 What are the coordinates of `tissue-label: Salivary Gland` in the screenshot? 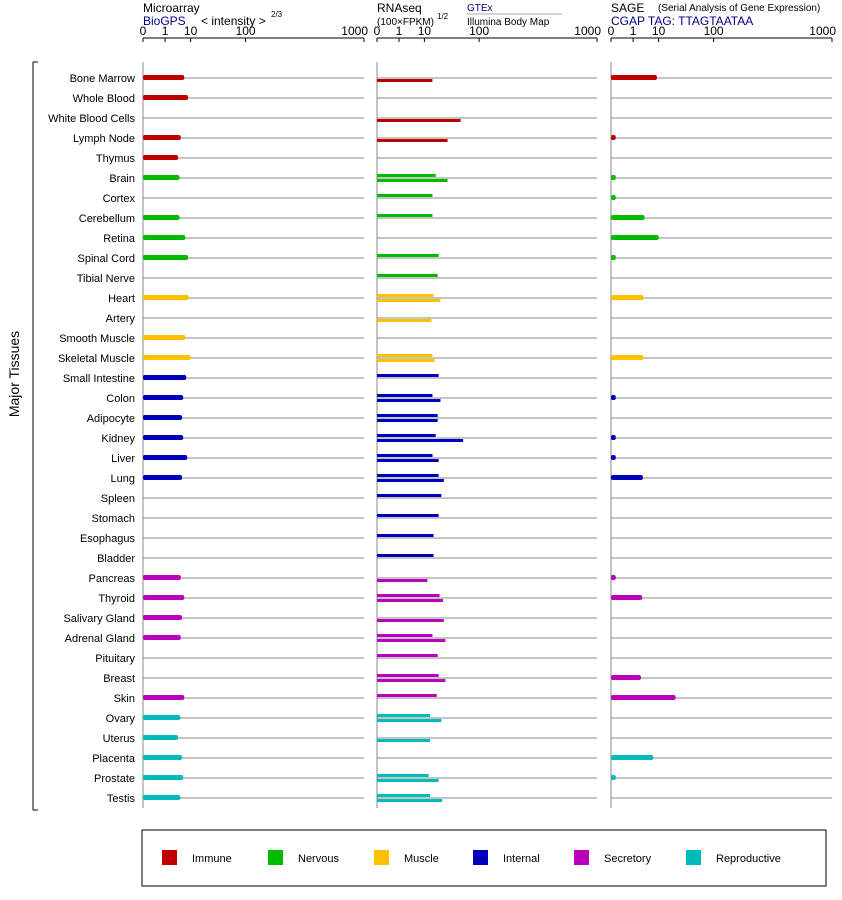 It's located at (99, 619).